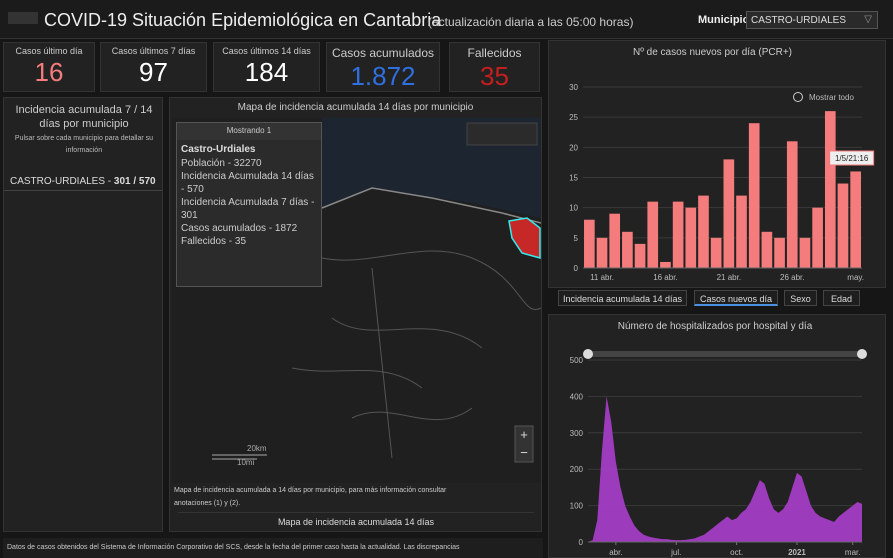  What do you see at coordinates (524, 444) in the screenshot?
I see `zoom-controls` at bounding box center [524, 444].